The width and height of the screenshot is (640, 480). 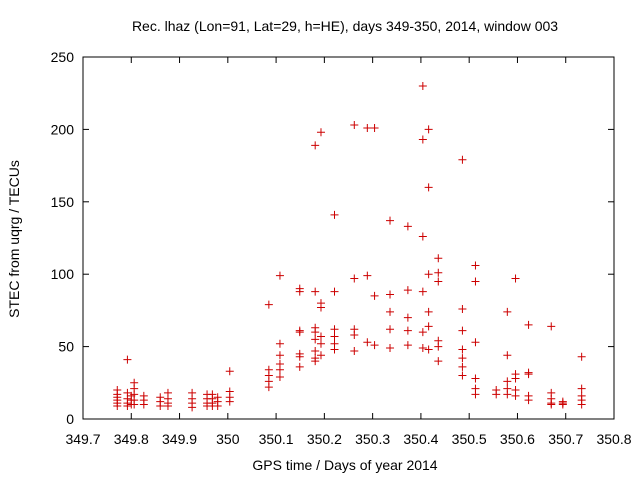 I want to click on x-tick-label: 349.7, so click(x=82, y=439).